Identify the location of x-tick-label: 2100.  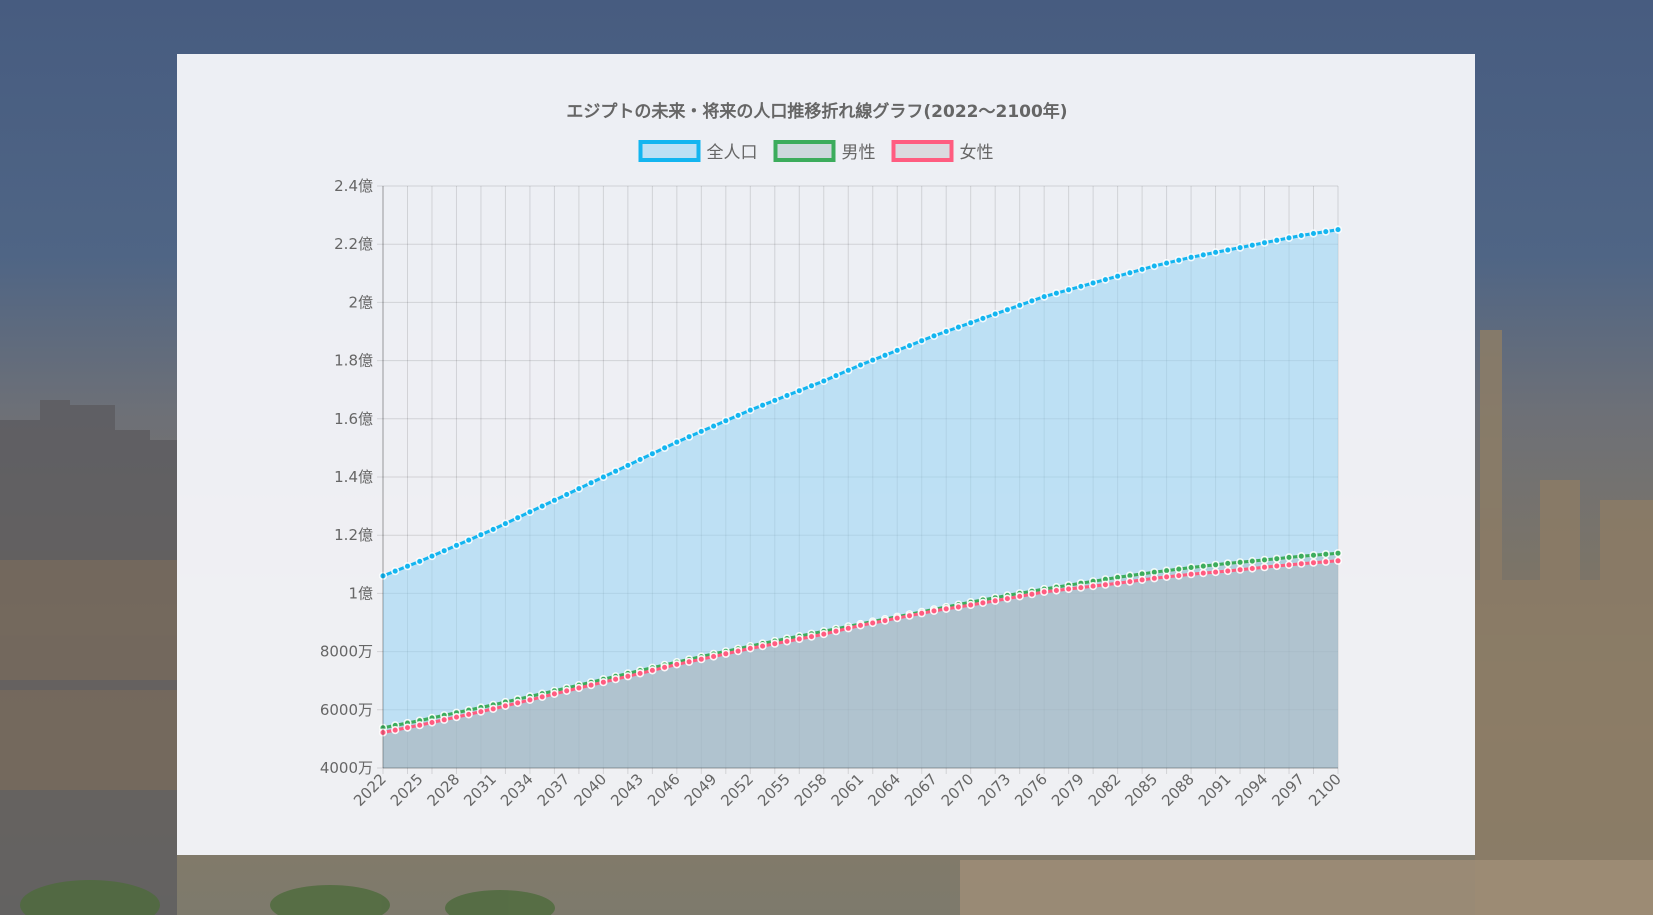
(1325, 790).